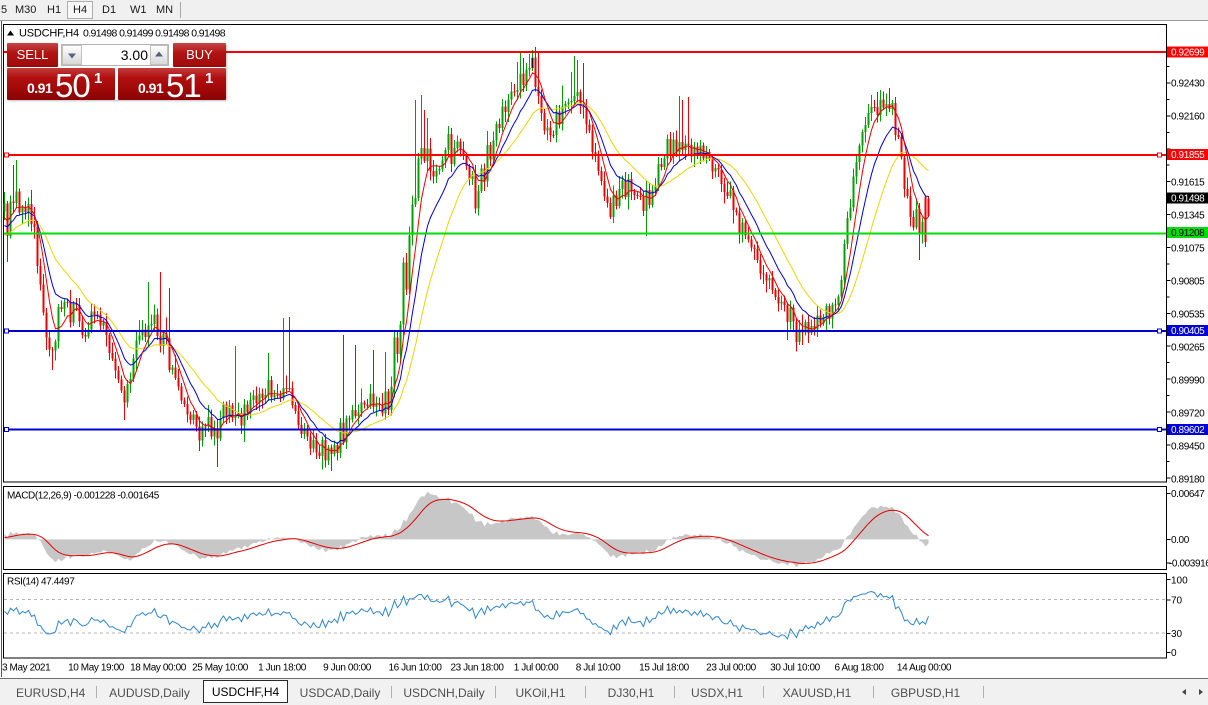 This screenshot has height=705, width=1208. Describe the element at coordinates (477, 668) in the screenshot. I see `svg-text: 23 Jun 18:00` at that location.